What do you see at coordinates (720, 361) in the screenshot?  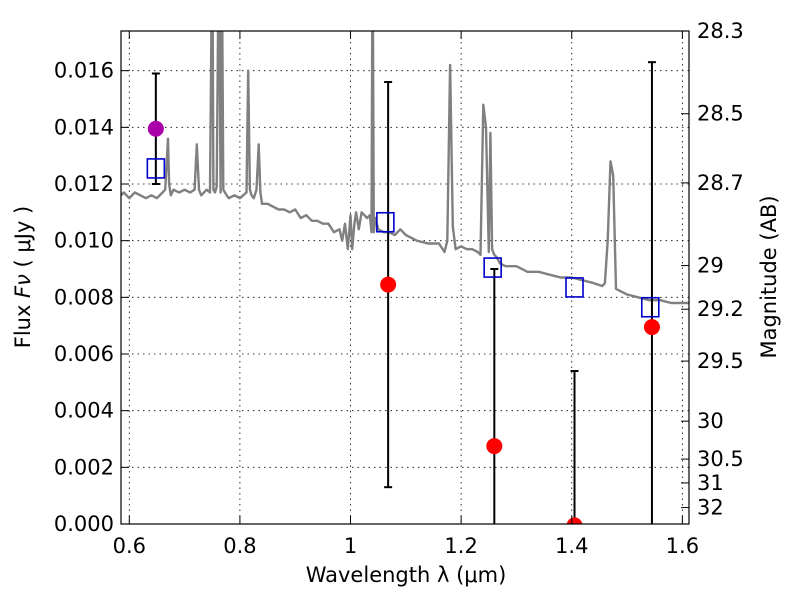 I see `mag-tick-label: 29.5` at bounding box center [720, 361].